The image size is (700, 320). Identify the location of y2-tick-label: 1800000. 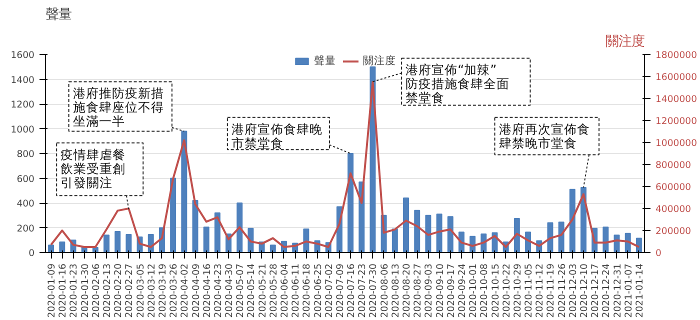
(677, 55).